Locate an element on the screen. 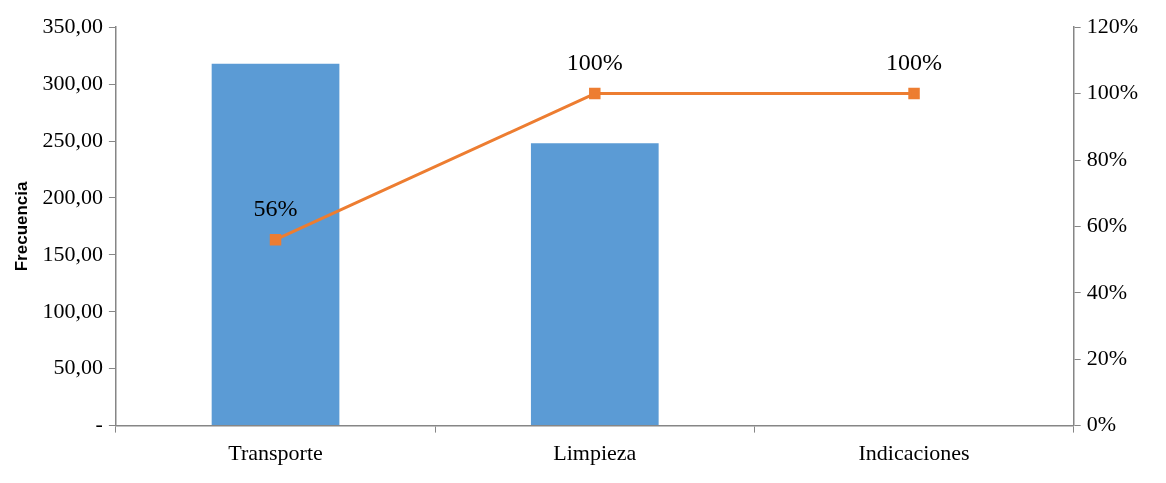  data-label: 56% is located at coordinates (275, 207).